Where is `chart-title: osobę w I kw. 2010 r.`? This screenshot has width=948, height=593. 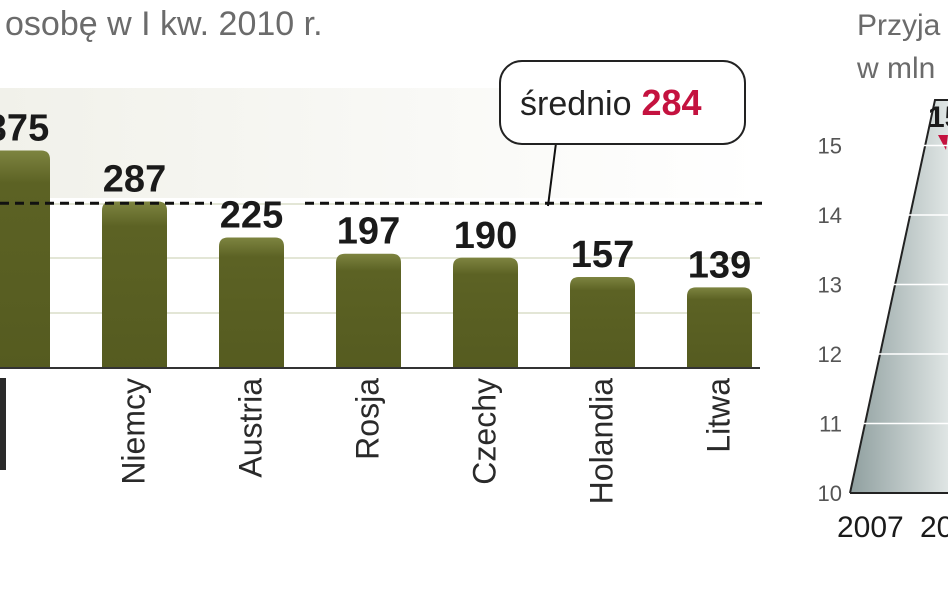
chart-title: osobę w I kw. 2010 r. is located at coordinates (164, 24).